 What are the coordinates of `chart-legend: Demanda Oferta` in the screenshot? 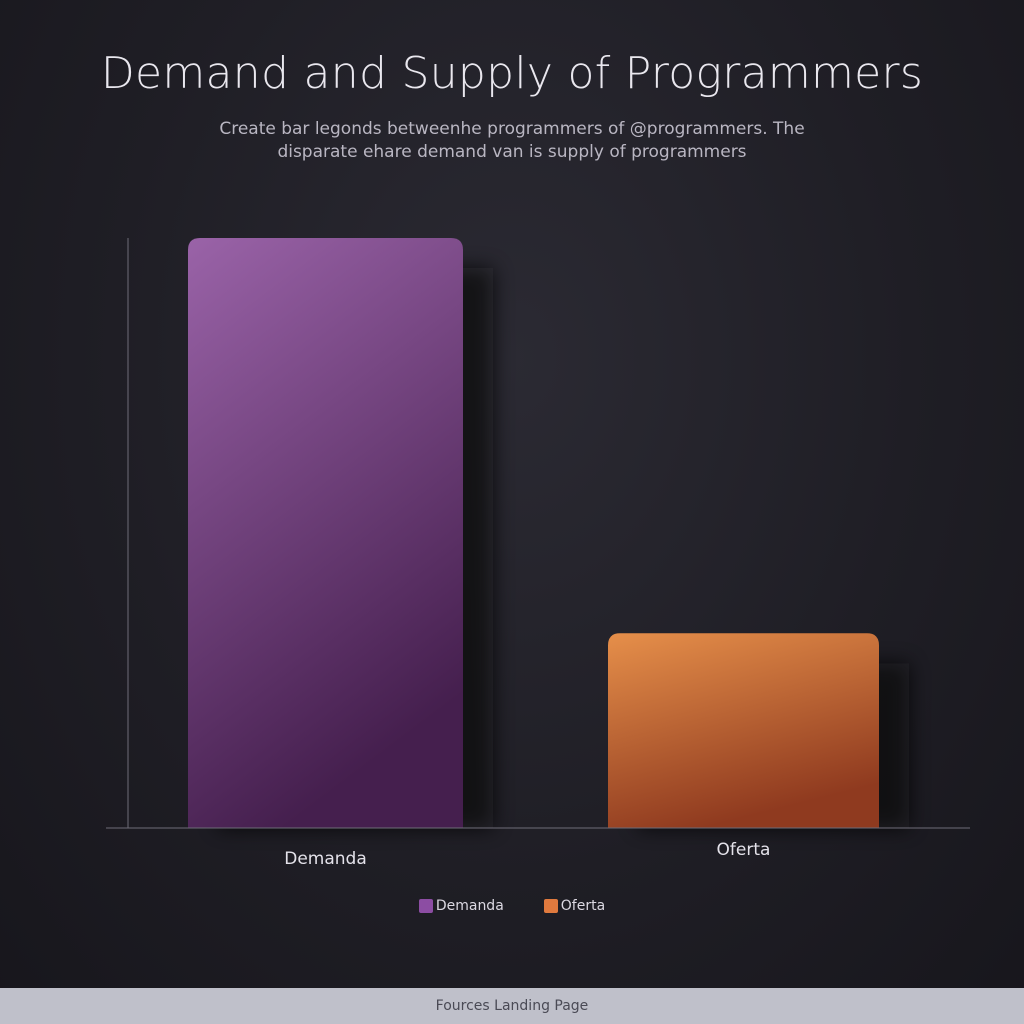 It's located at (512, 906).